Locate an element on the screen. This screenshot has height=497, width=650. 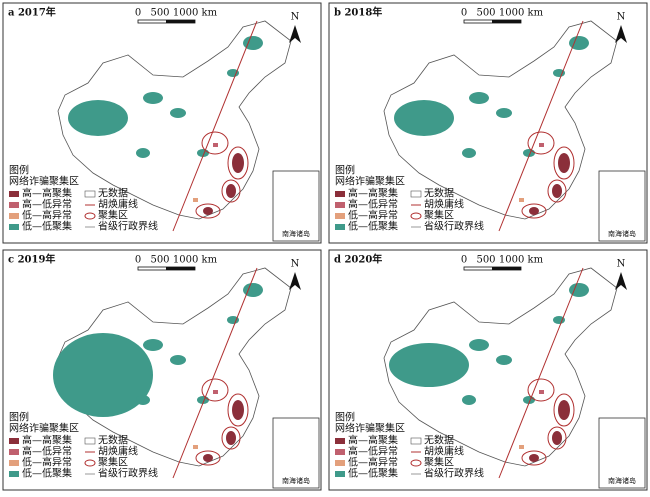
panel-label: a 2017年 is located at coordinates (32, 12).